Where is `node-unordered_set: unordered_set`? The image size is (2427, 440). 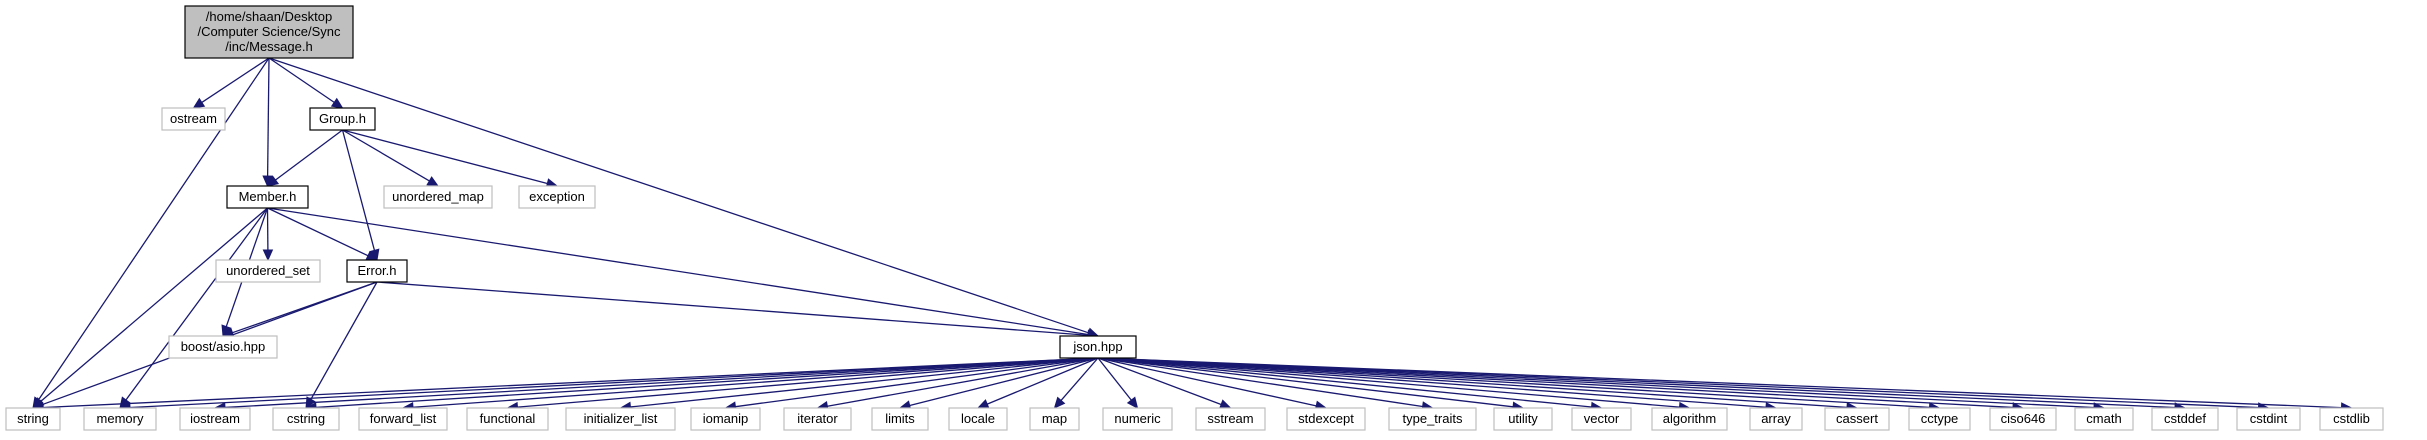
node-unordered_set: unordered_set is located at coordinates (268, 271).